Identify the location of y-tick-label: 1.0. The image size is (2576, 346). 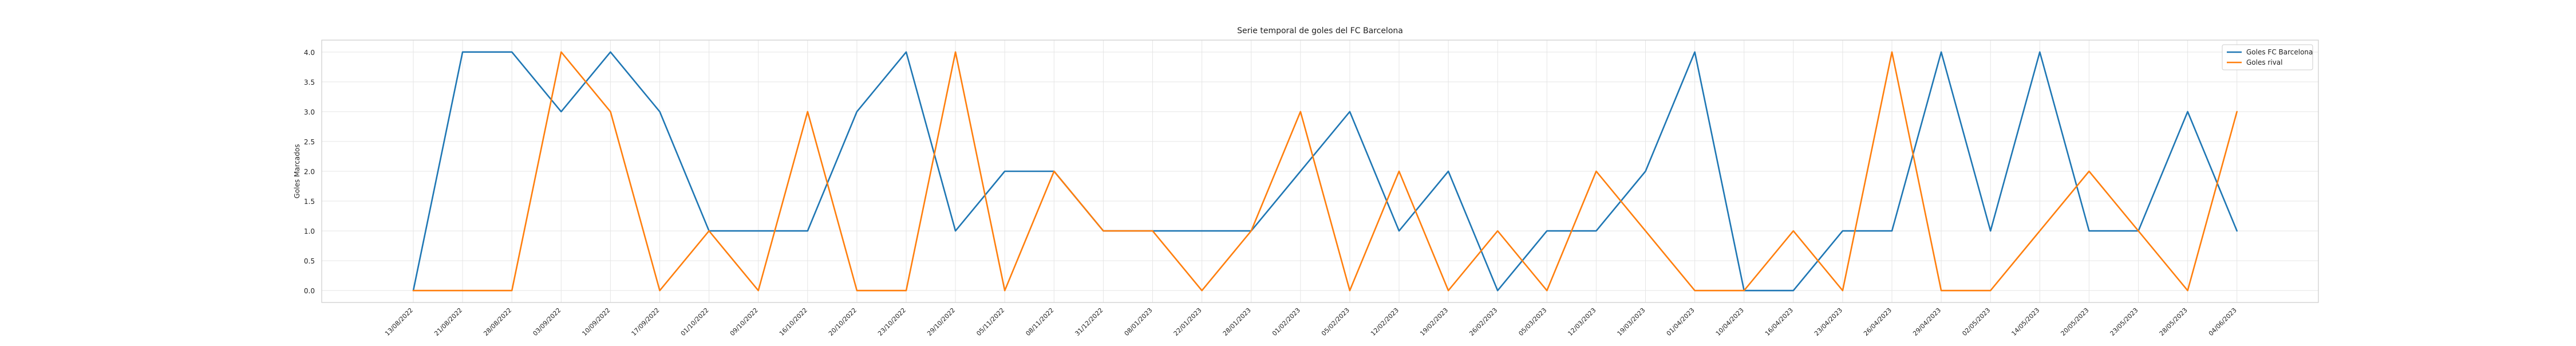
(309, 231).